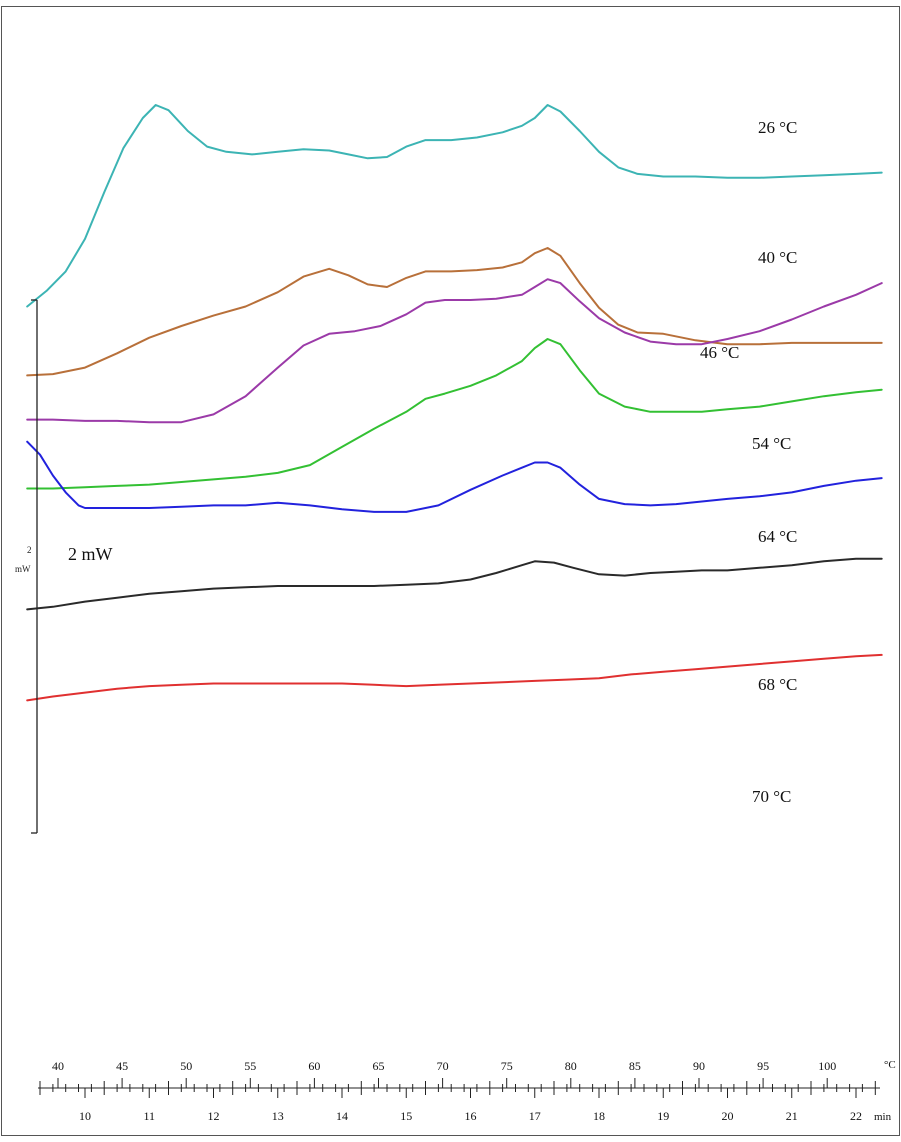 This screenshot has height=1142, width=901. Describe the element at coordinates (771, 796) in the screenshot. I see `curve-label-70: 70 °C` at that location.